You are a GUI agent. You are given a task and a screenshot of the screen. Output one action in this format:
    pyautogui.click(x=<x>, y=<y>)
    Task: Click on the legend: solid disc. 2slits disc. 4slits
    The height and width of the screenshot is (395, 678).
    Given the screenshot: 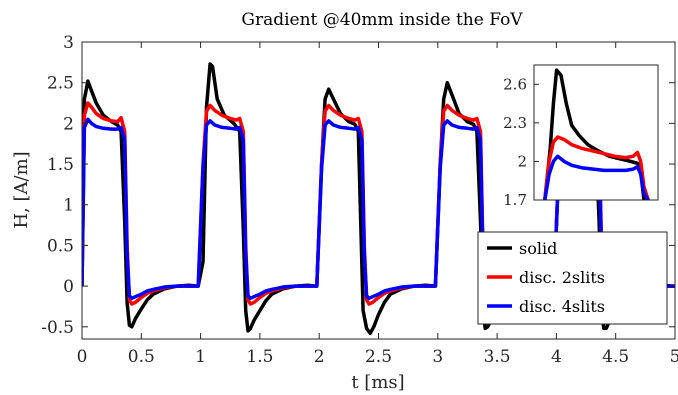 What is the action you would take?
    pyautogui.click(x=572, y=278)
    